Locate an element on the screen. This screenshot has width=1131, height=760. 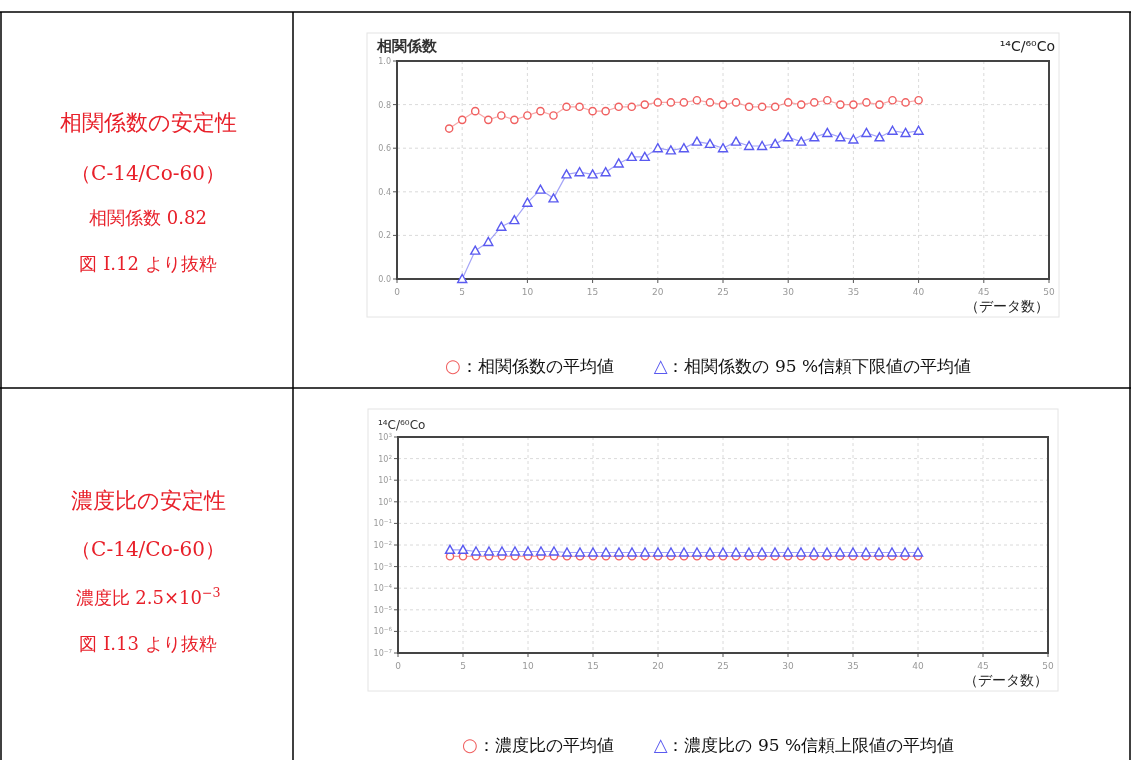
y-tick-label: 10$^{2}$ is located at coordinates (385, 458).